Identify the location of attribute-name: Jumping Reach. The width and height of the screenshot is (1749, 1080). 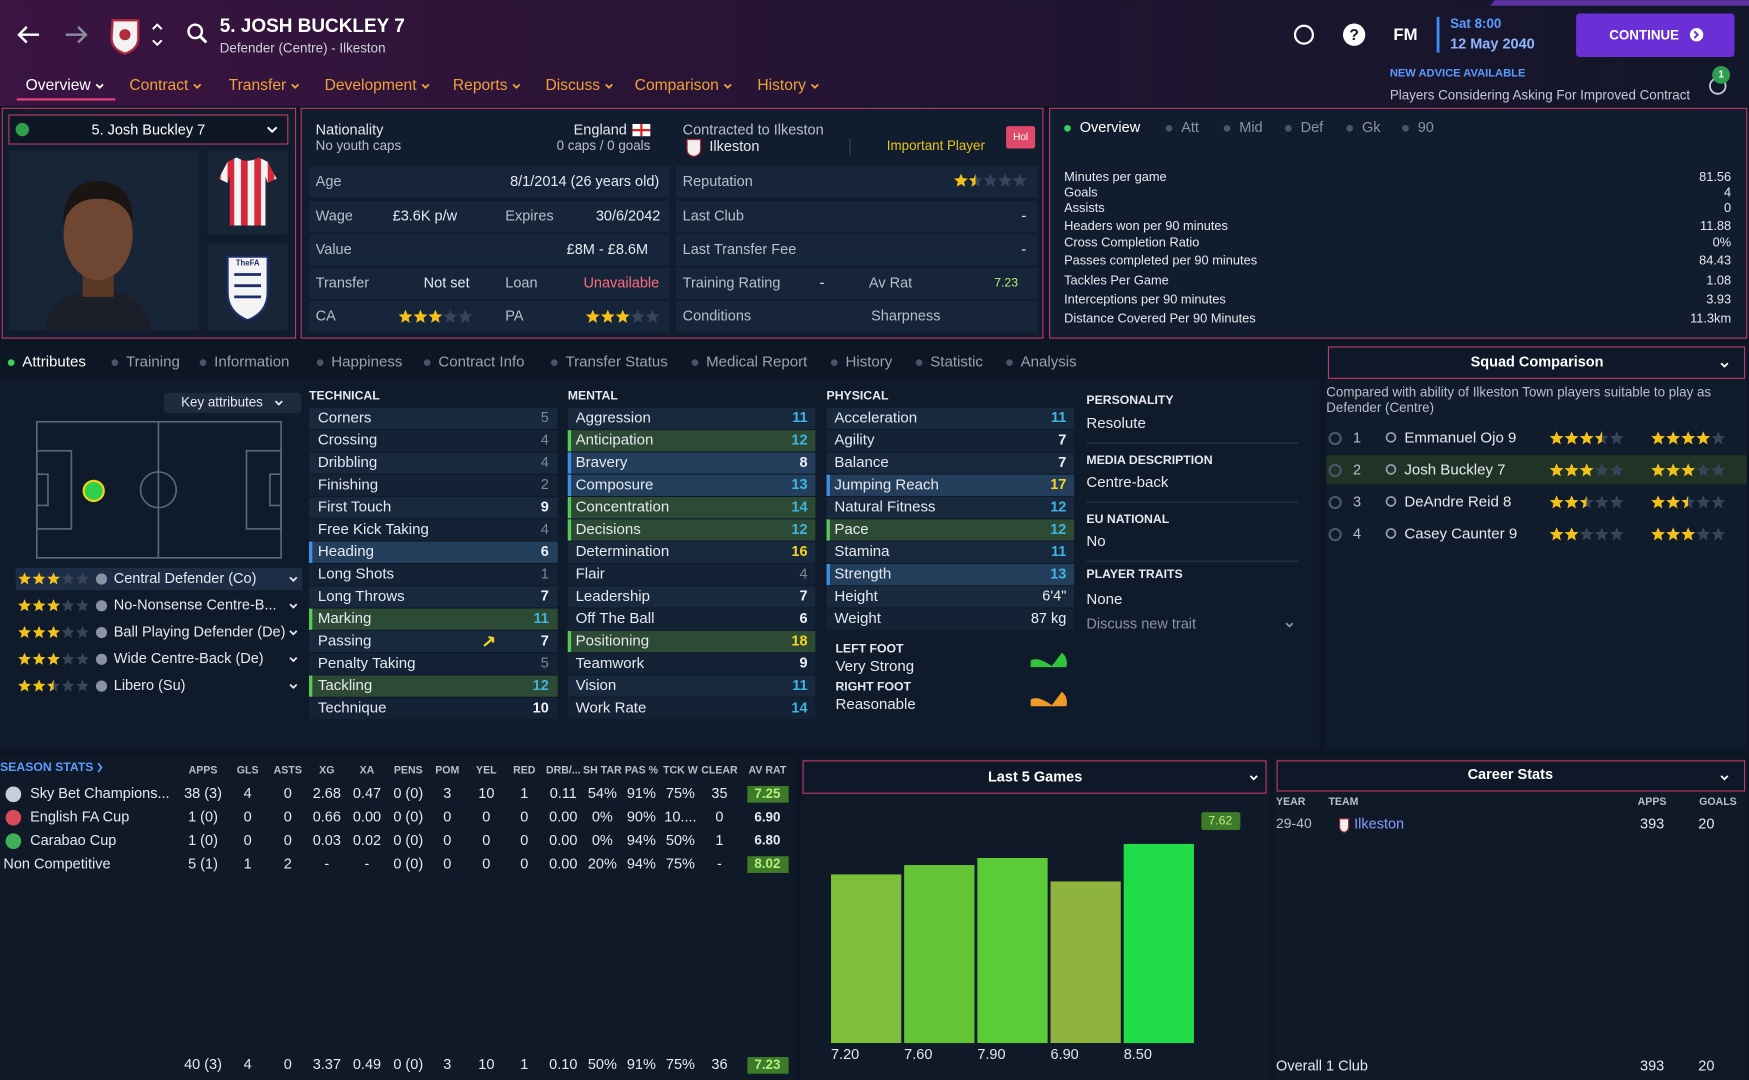
(886, 484).